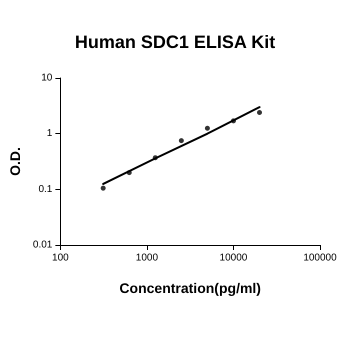  Describe the element at coordinates (147, 258) in the screenshot. I see `x-tick-label: 1000` at that location.